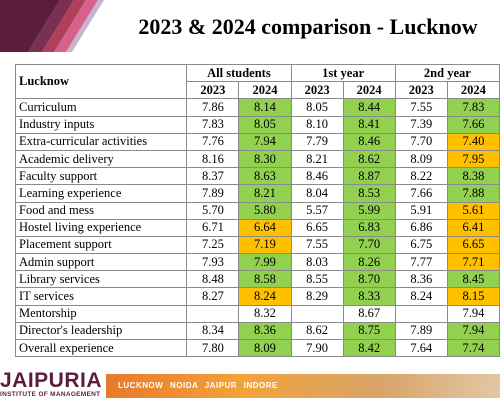 The width and height of the screenshot is (500, 400). I want to click on score-cell: 8.63, so click(265, 176).